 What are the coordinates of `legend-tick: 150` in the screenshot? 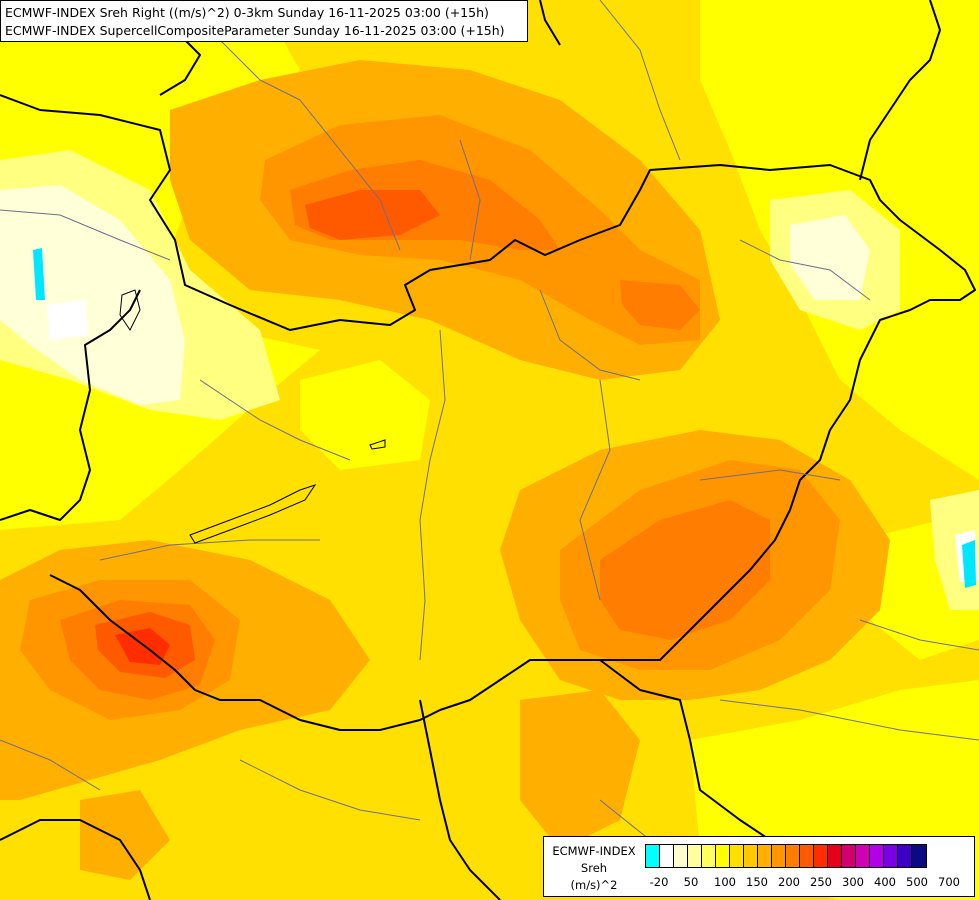 It's located at (757, 882).